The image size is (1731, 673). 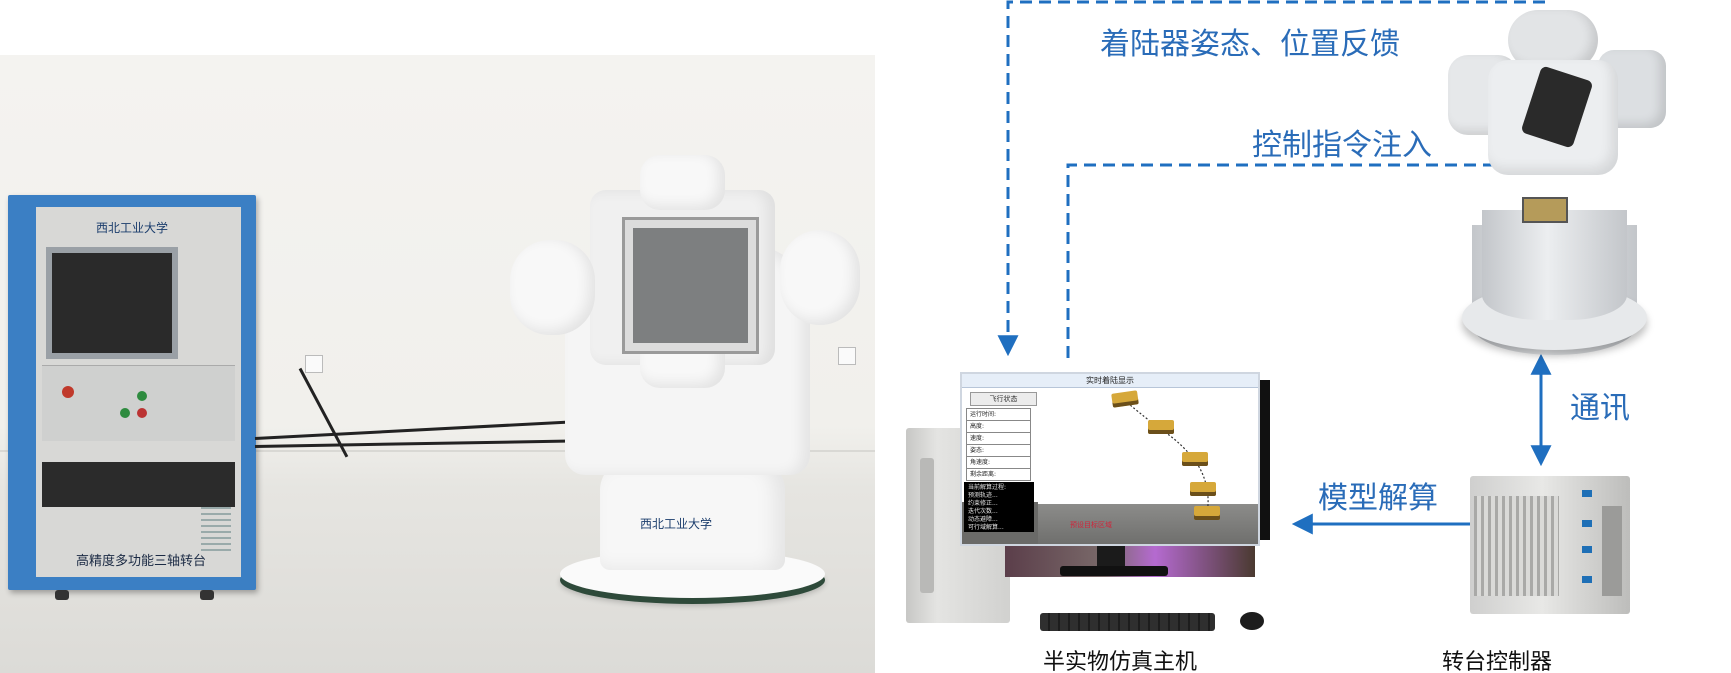 What do you see at coordinates (140, 561) in the screenshot?
I see `cabinet-label: 高精度多功能三轴转台` at bounding box center [140, 561].